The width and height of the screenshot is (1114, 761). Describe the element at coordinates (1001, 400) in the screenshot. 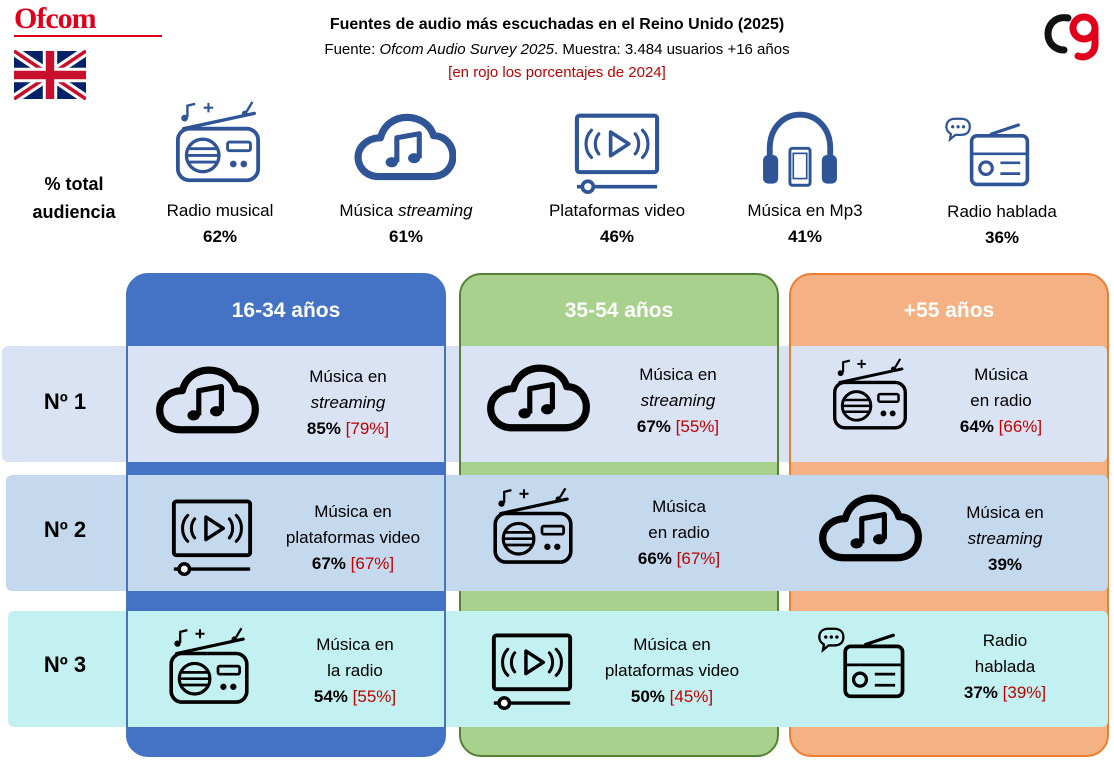

I see `cell-r1-55-plus: Música en radio 64% [66%]` at that location.